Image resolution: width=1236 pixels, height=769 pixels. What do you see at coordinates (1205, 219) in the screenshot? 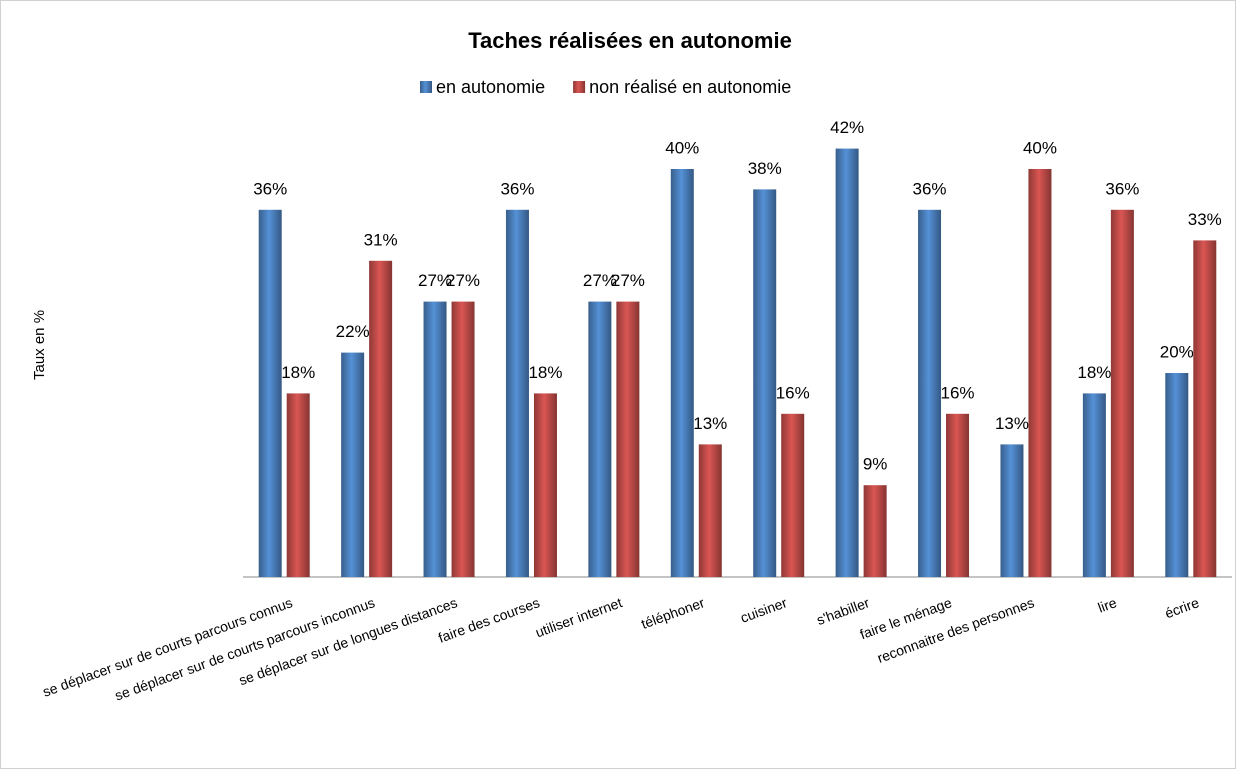
I see `value-label: 33%` at bounding box center [1205, 219].